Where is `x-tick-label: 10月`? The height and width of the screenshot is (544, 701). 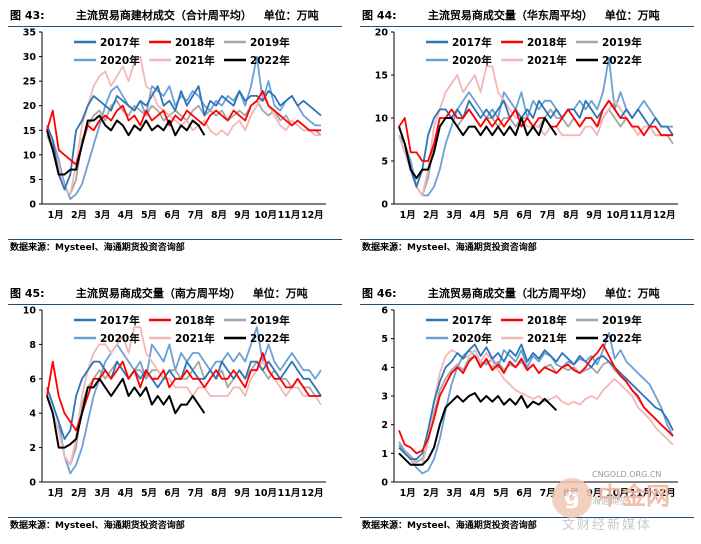 x-tick-label: 10月 is located at coordinates (265, 215).